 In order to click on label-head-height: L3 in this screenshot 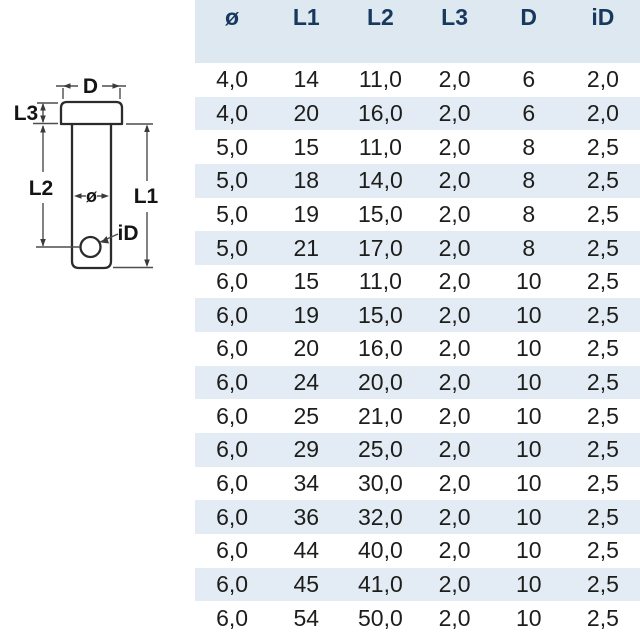, I will do `click(26, 113)`.